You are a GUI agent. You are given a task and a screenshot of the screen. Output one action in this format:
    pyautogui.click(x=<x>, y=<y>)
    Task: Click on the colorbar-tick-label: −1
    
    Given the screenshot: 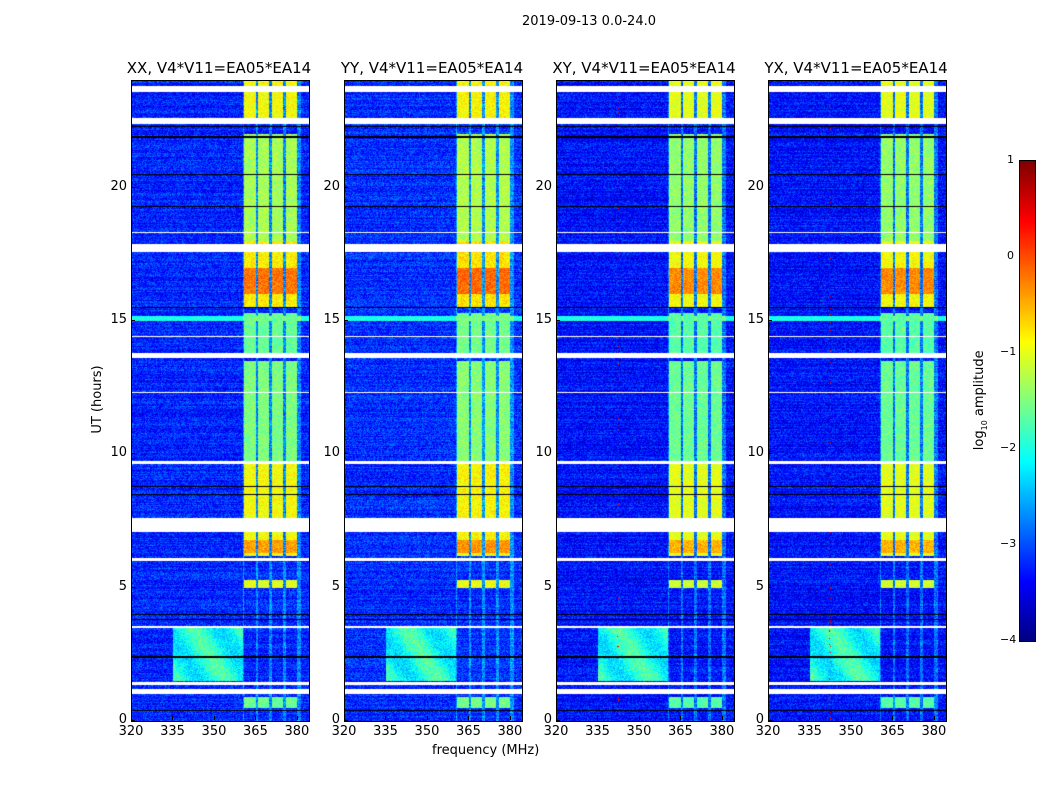 What is the action you would take?
    pyautogui.click(x=1008, y=351)
    